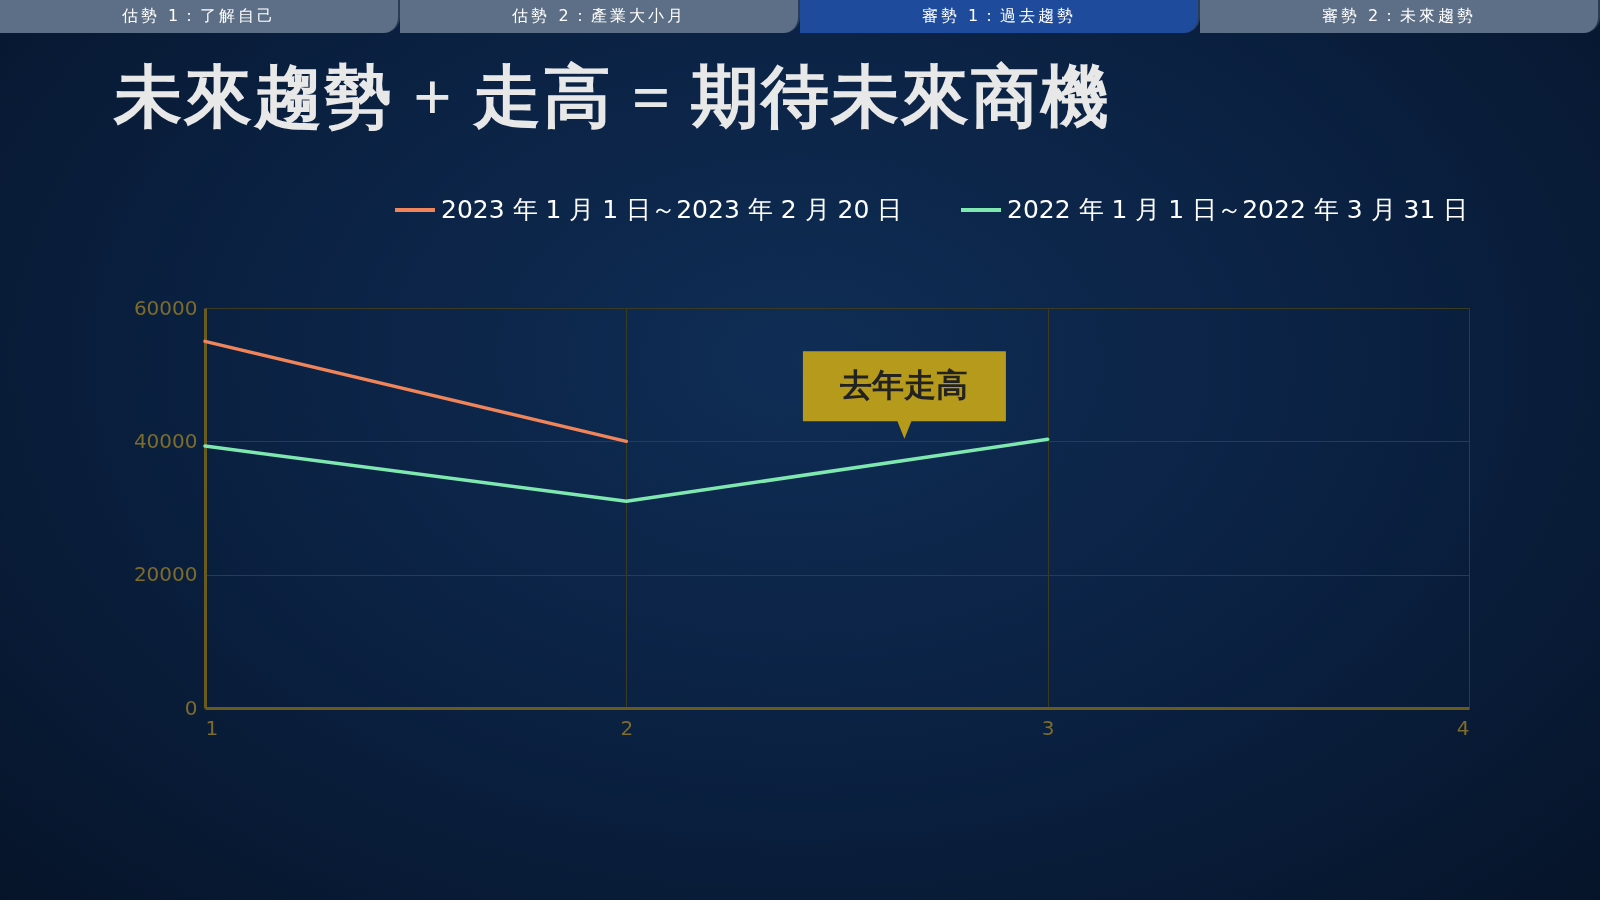 This screenshot has height=900, width=1600. Describe the element at coordinates (212, 727) in the screenshot. I see `x-tick-label: 1` at that location.